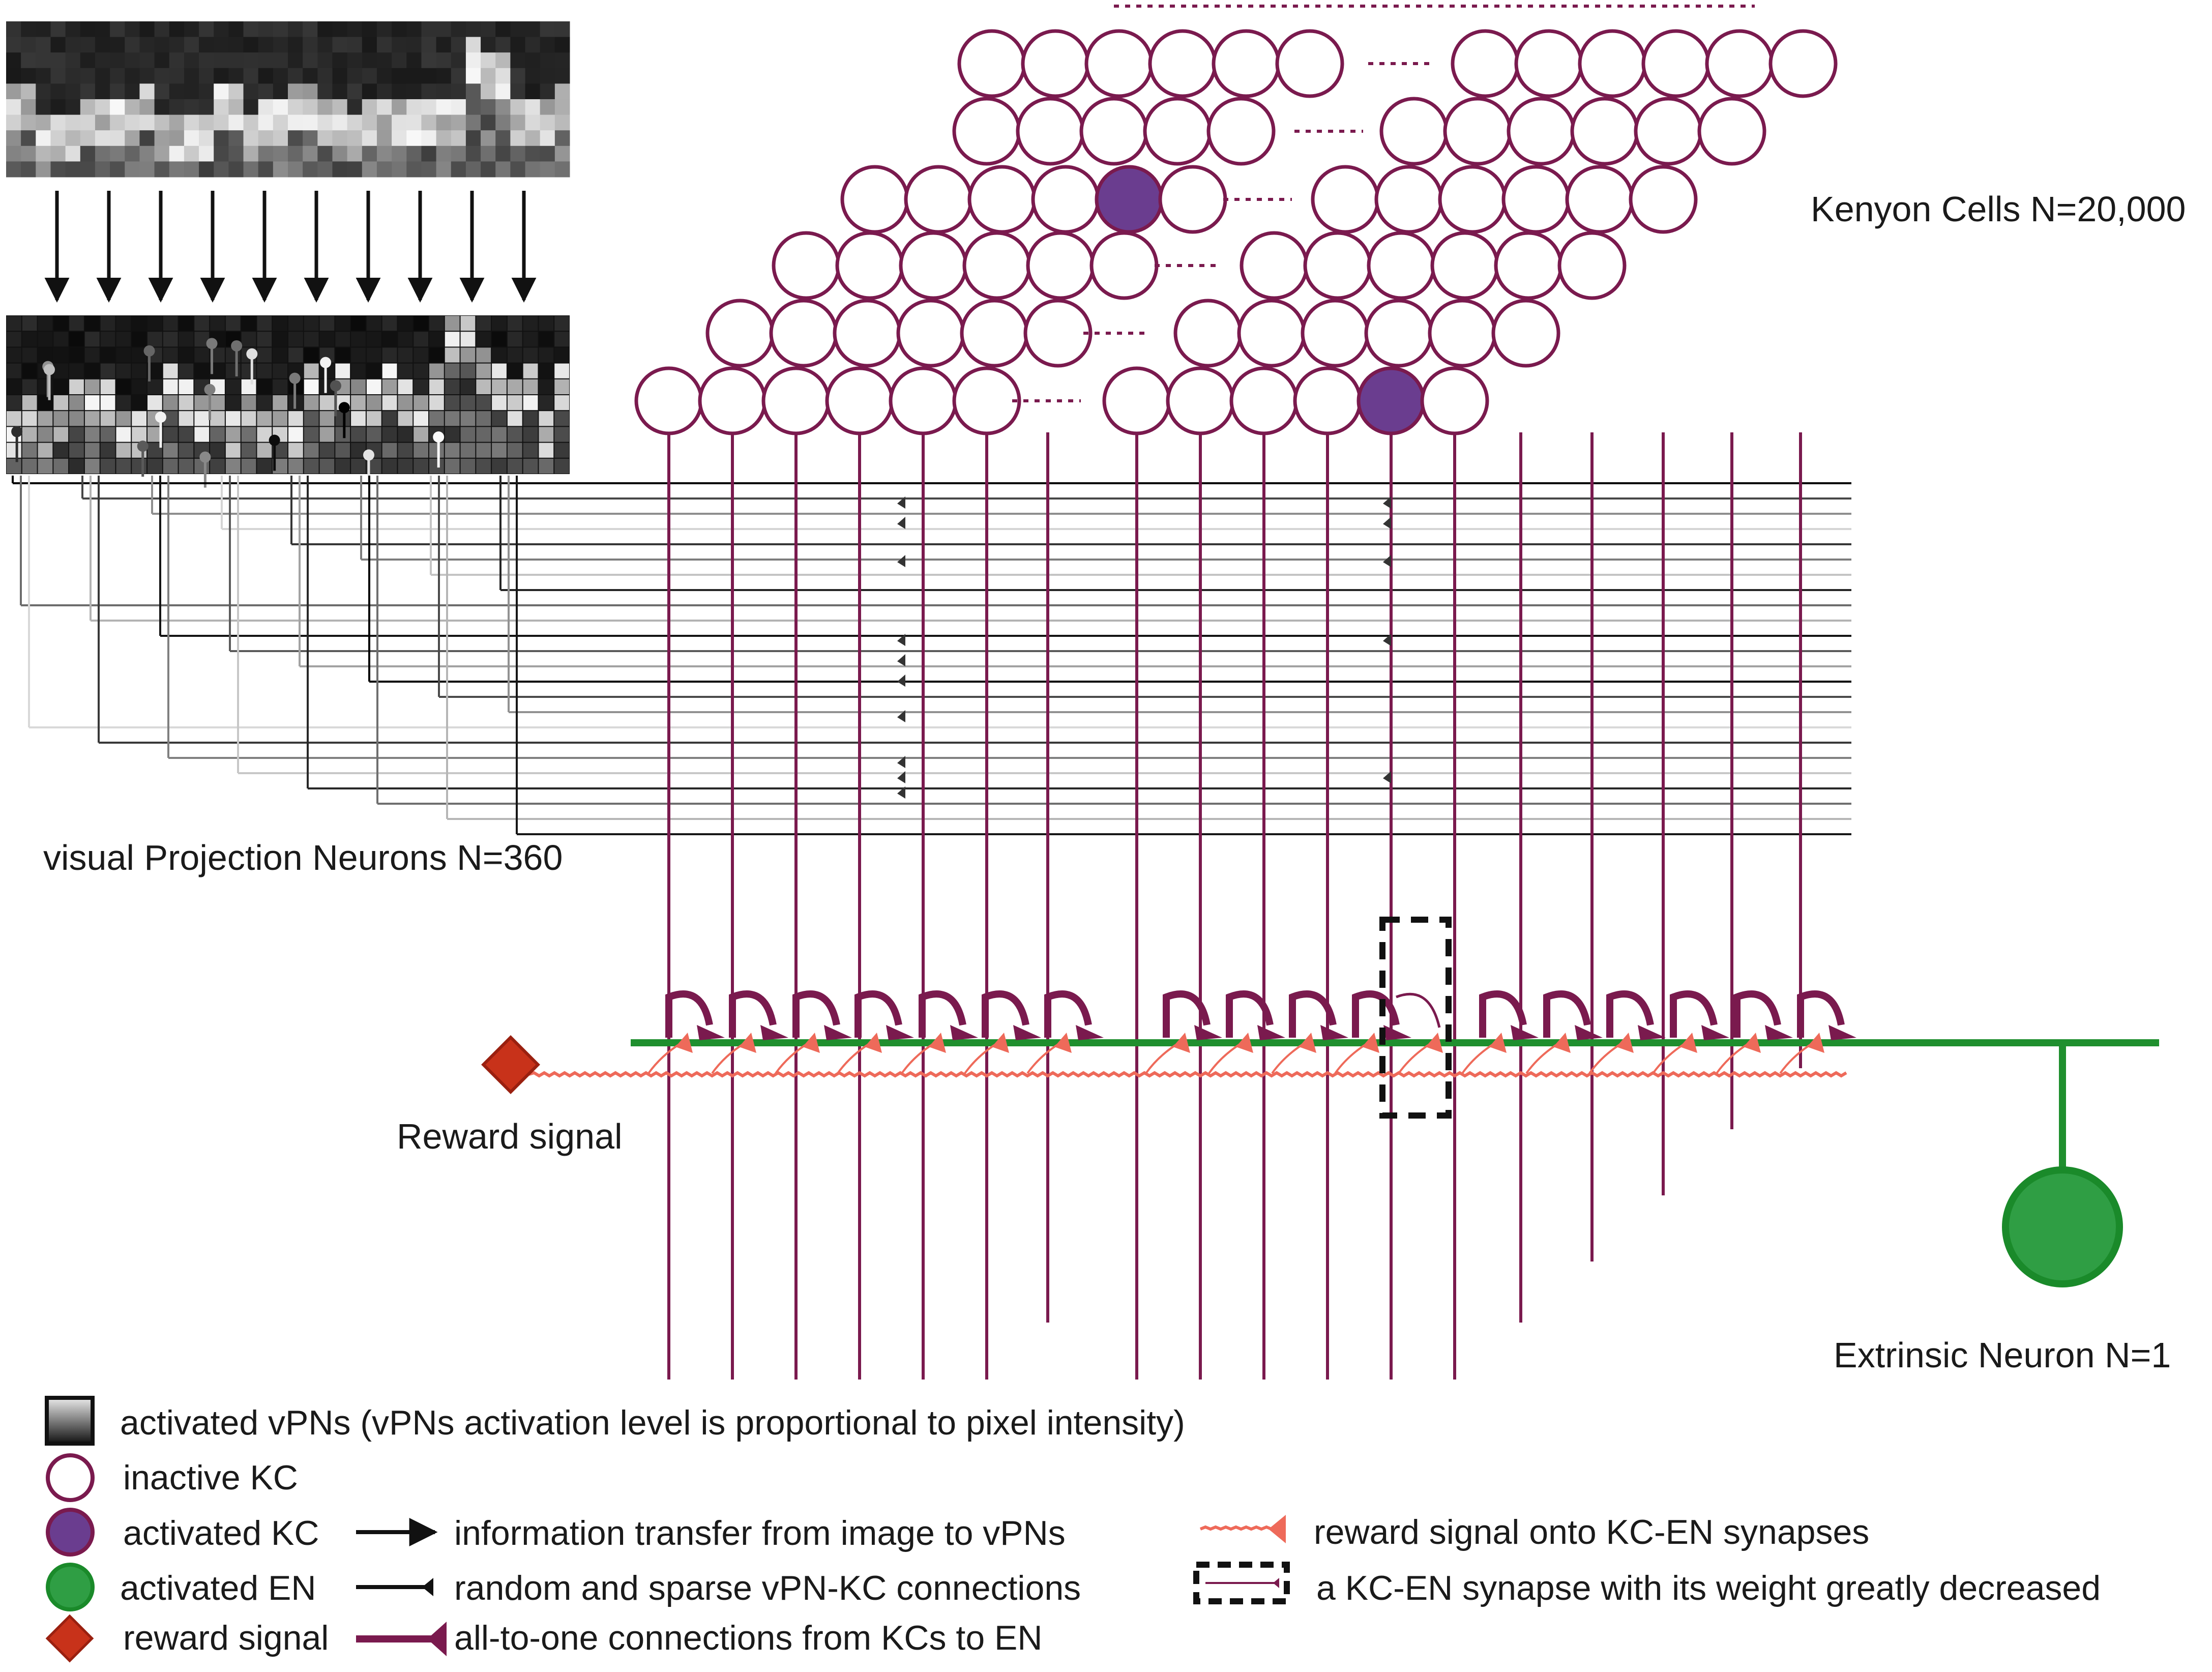 The width and height of the screenshot is (2212, 1672). I want to click on kenyon-cell-active, so click(1391, 400).